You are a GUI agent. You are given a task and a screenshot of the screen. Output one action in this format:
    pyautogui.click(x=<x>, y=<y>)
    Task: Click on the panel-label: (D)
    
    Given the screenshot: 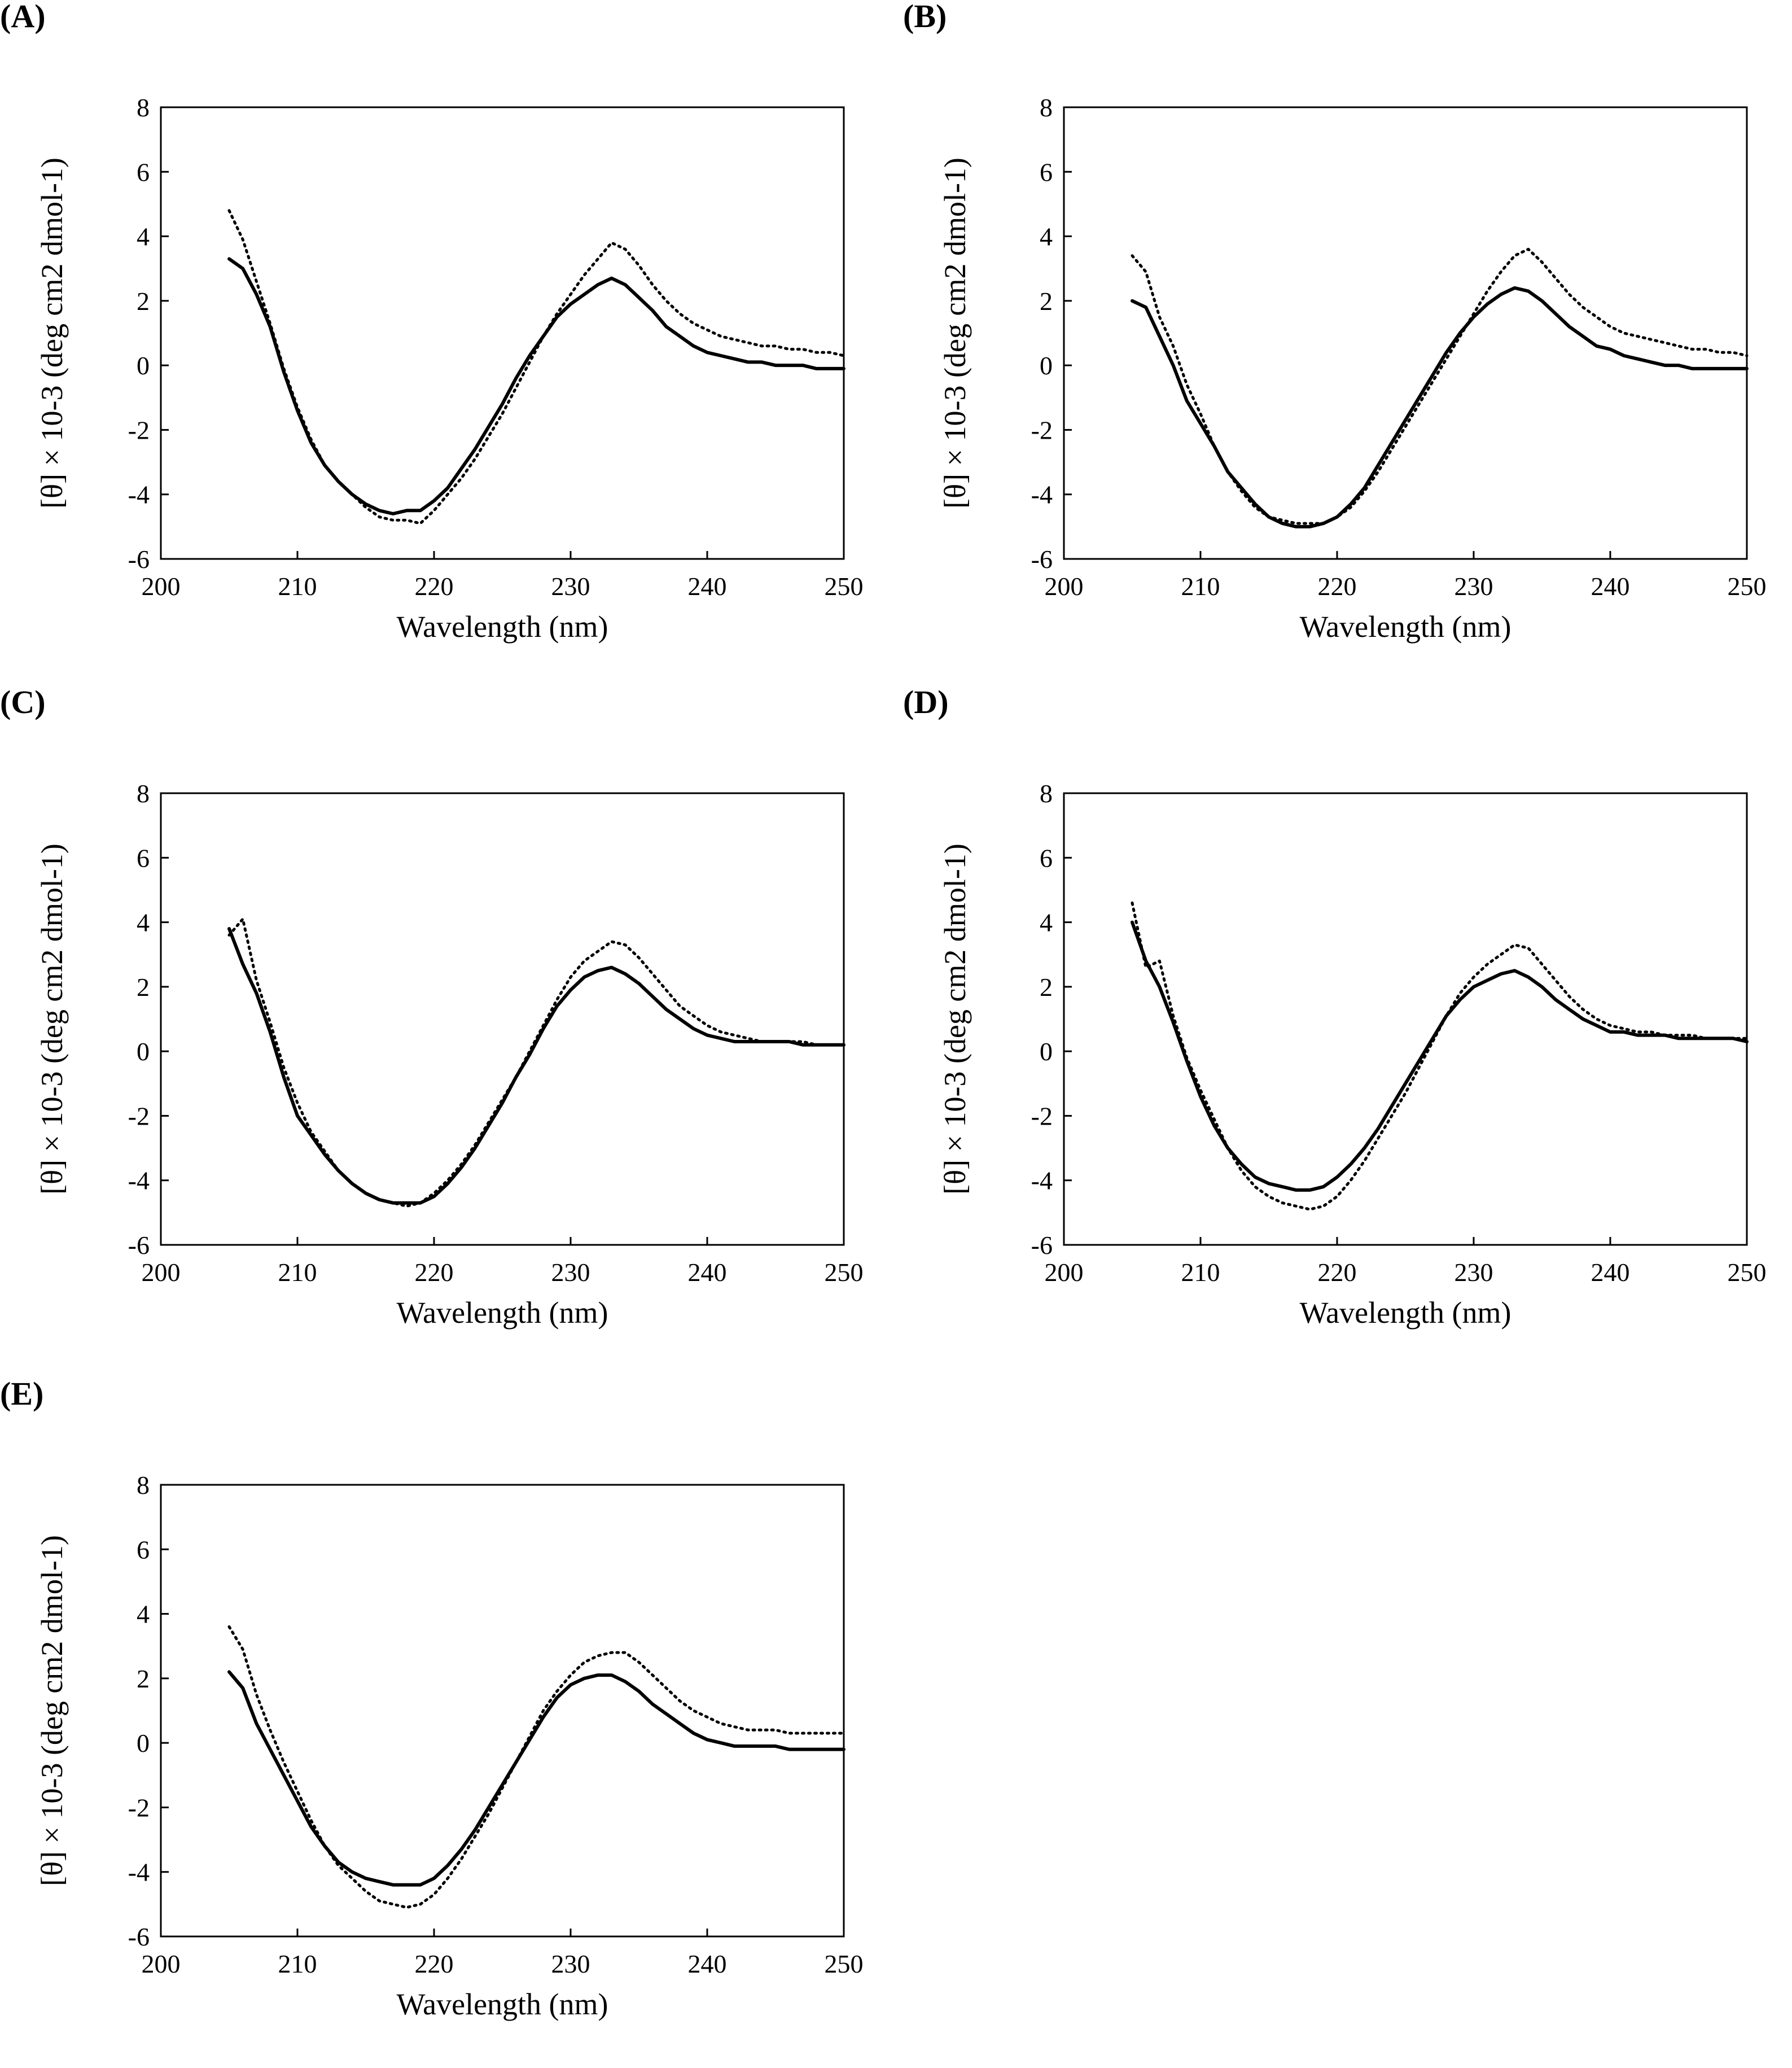 What is the action you would take?
    pyautogui.click(x=926, y=702)
    